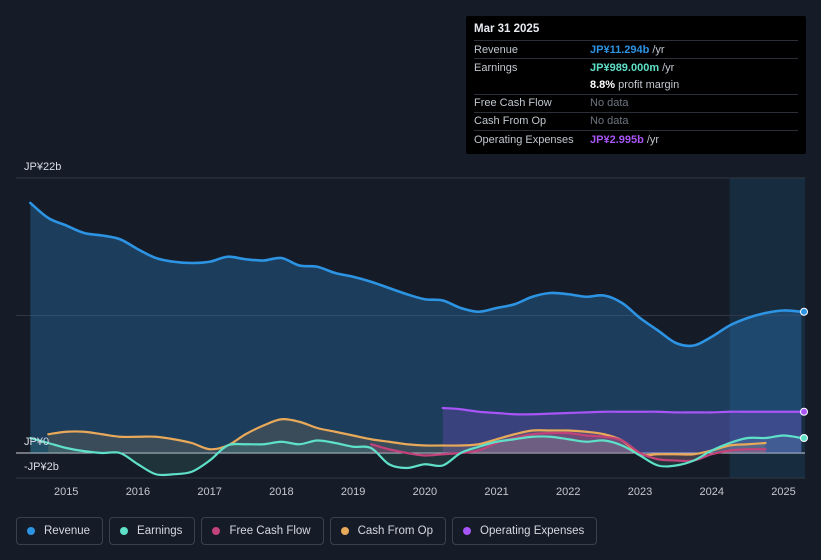 The width and height of the screenshot is (821, 560). I want to click on legend-item-revenue: Revenue, so click(60, 531).